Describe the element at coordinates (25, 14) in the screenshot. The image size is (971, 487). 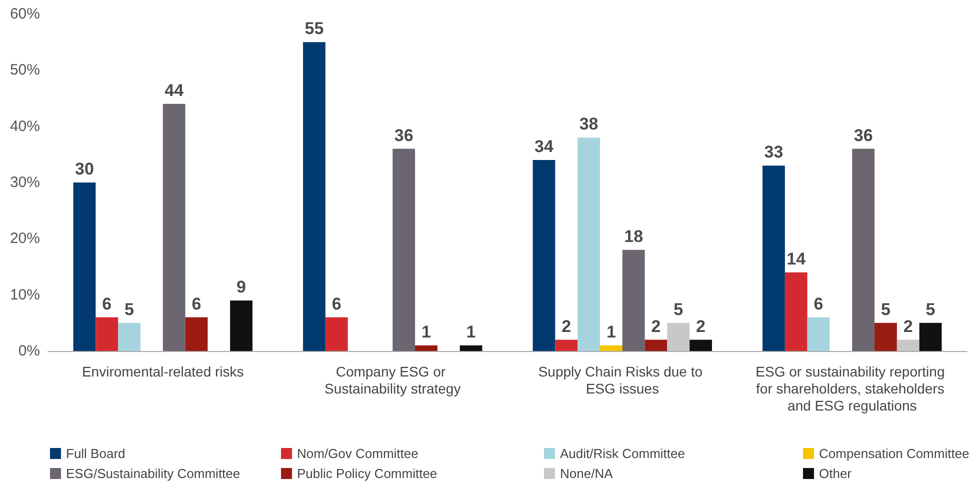
I see `y-tick-label: 60%` at that location.